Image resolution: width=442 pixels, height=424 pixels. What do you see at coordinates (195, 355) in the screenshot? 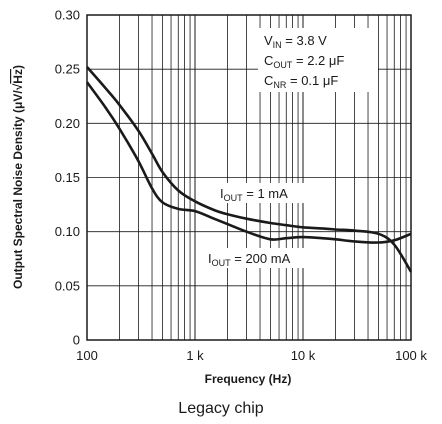
I see `x-tick-label: 1 k` at bounding box center [195, 355].